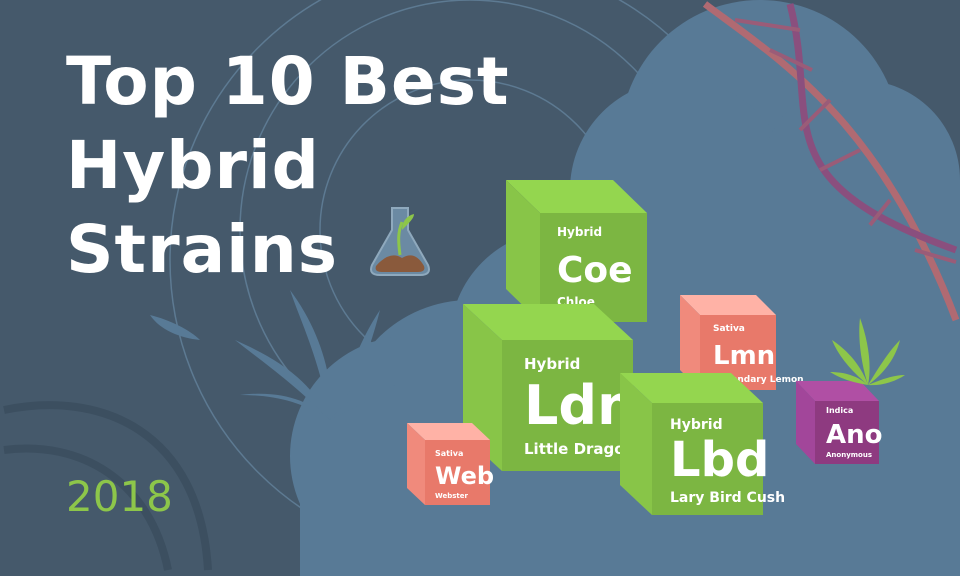 The width and height of the screenshot is (960, 576). Describe the element at coordinates (831, 161) in the screenshot. I see `dna-helix-icon` at that location.